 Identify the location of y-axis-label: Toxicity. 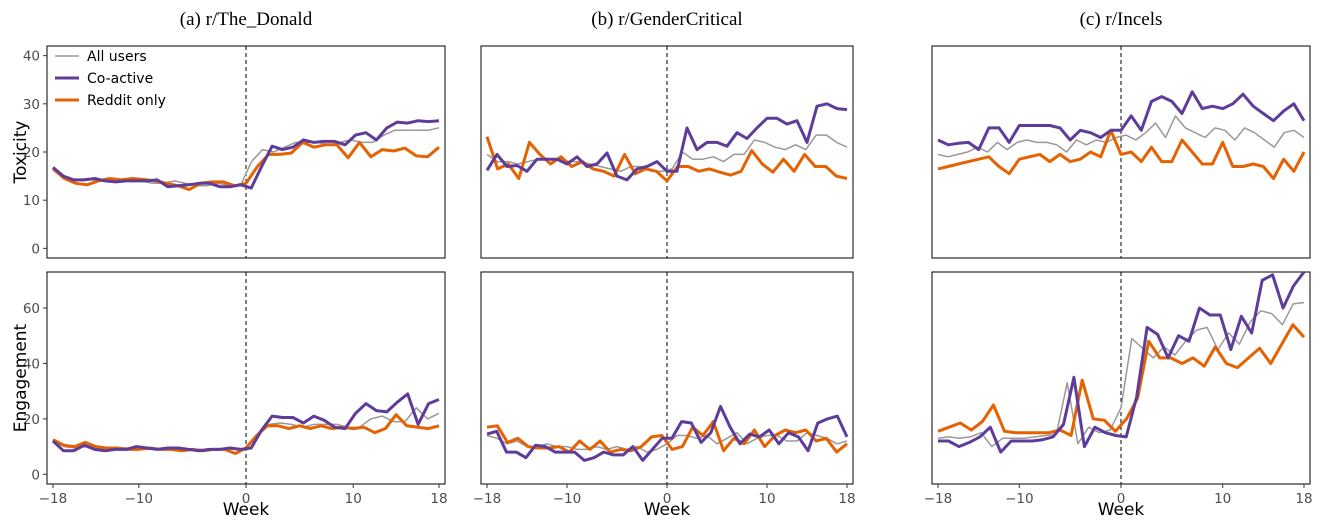
(21, 153).